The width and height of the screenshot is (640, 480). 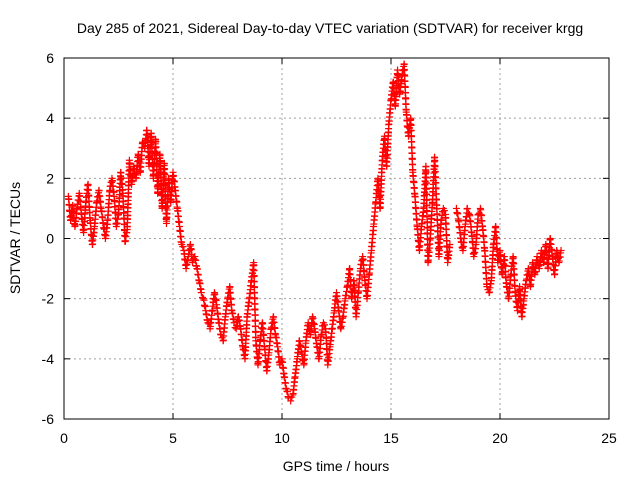 What do you see at coordinates (282, 438) in the screenshot?
I see `x-tick-label: 10` at bounding box center [282, 438].